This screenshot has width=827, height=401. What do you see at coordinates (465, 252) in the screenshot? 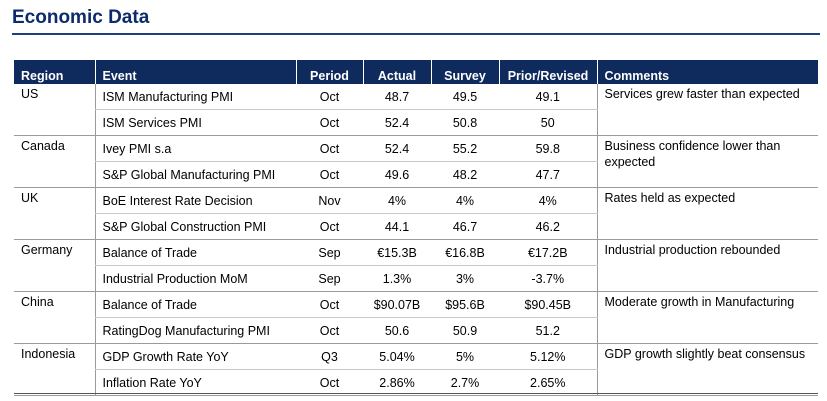
I see `survey-cell: €16.8B` at bounding box center [465, 252].